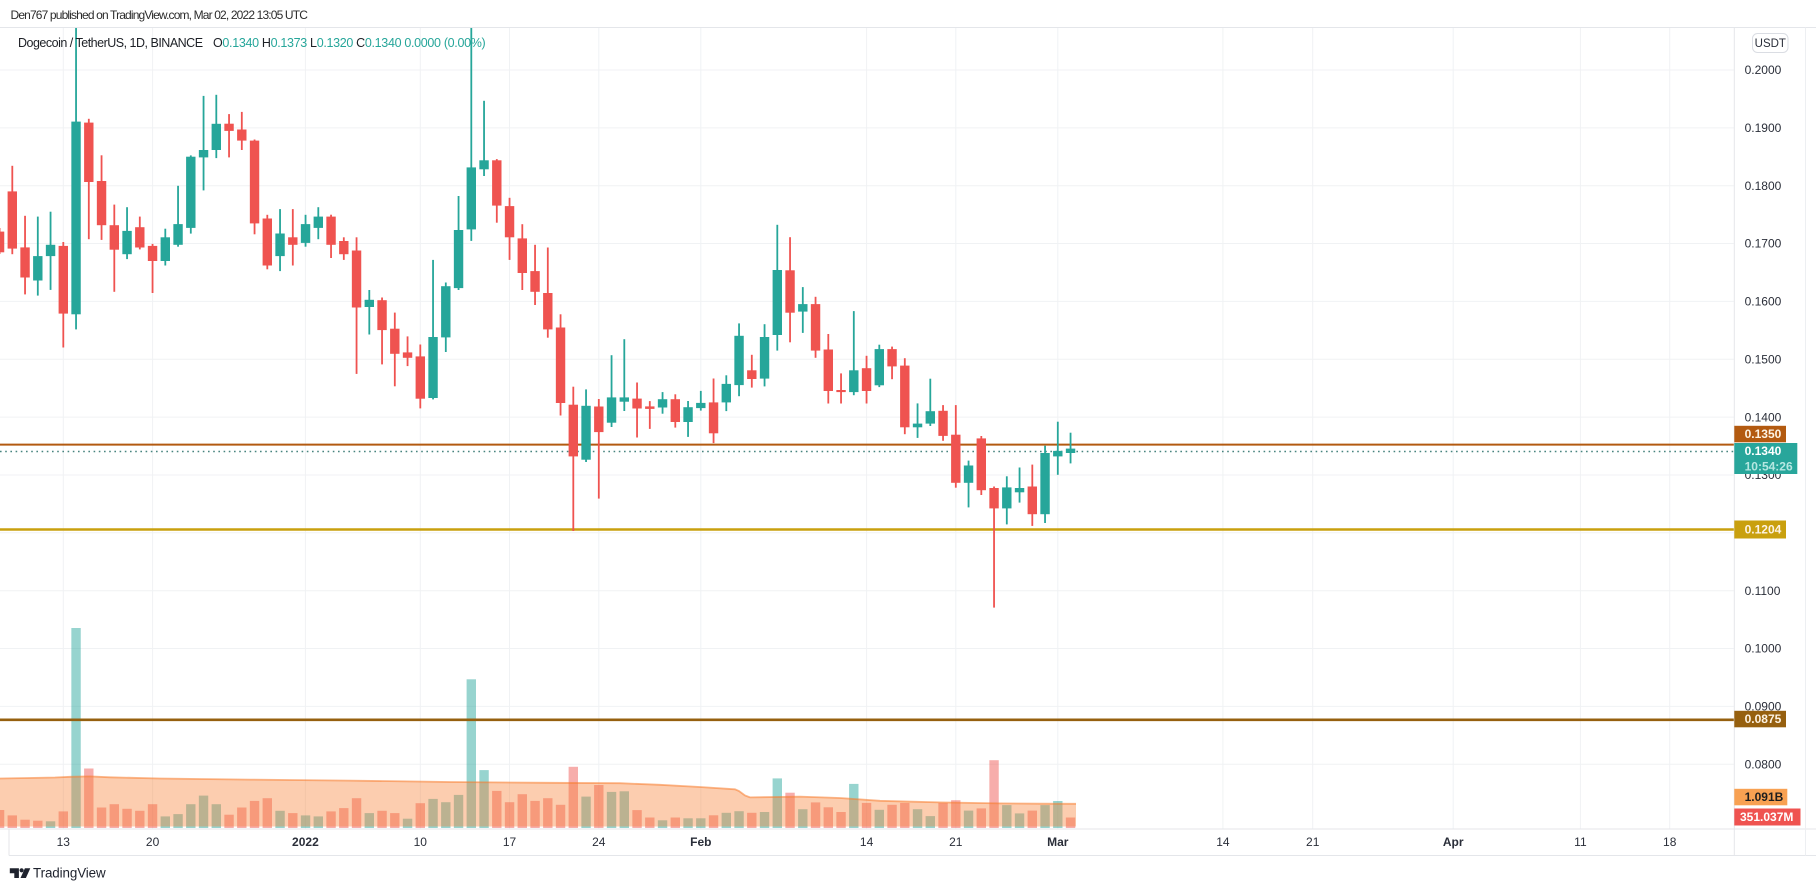  Describe the element at coordinates (1763, 434) in the screenshot. I see `svg-text: 0.1350` at that location.